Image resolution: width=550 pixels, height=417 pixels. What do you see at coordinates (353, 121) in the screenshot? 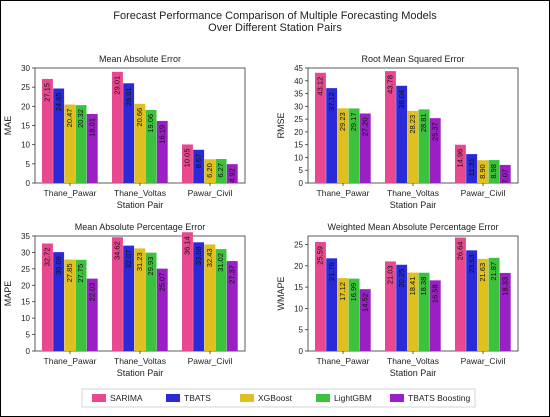
I see `bar-value-label: 29.17` at bounding box center [353, 121].